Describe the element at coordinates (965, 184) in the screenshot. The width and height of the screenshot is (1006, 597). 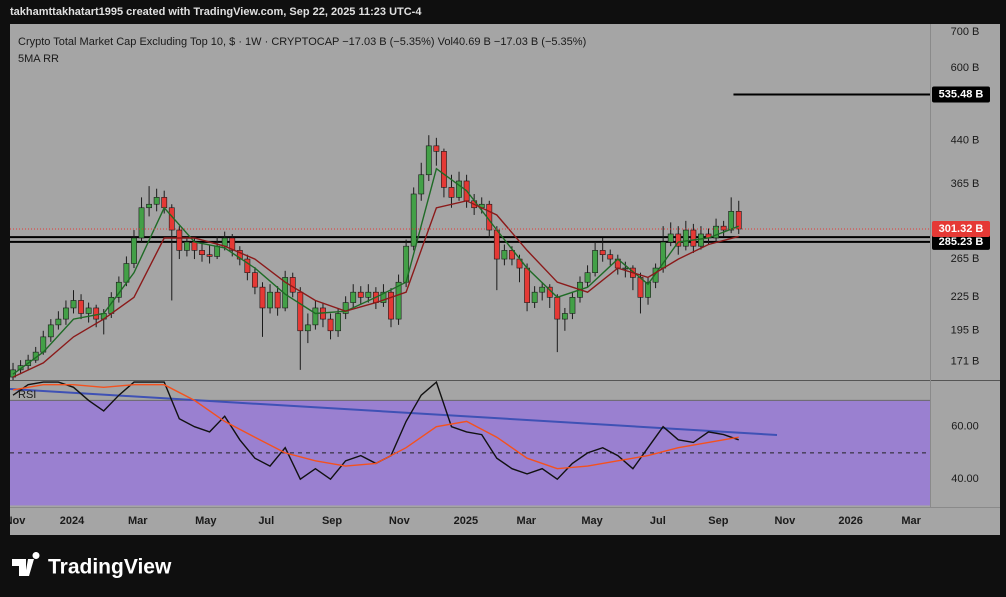
I see `y-tick-label: 365 B` at that location.